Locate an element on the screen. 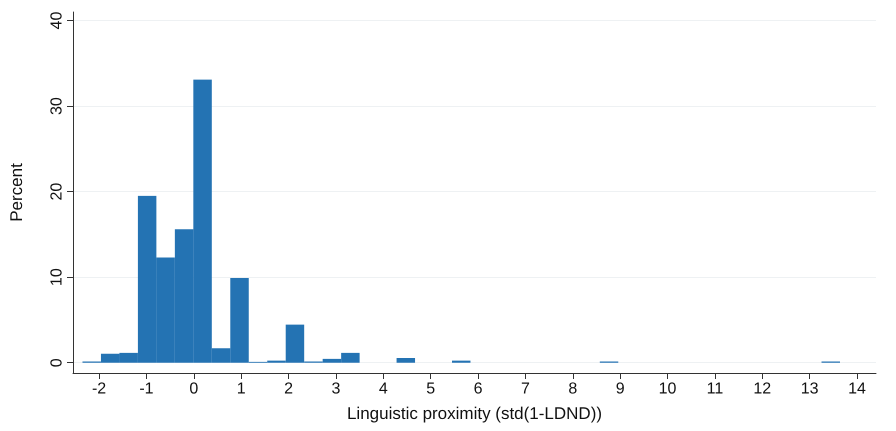 Image resolution: width=896 pixels, height=431 pixels. x-tick-label: 13 is located at coordinates (809, 389).